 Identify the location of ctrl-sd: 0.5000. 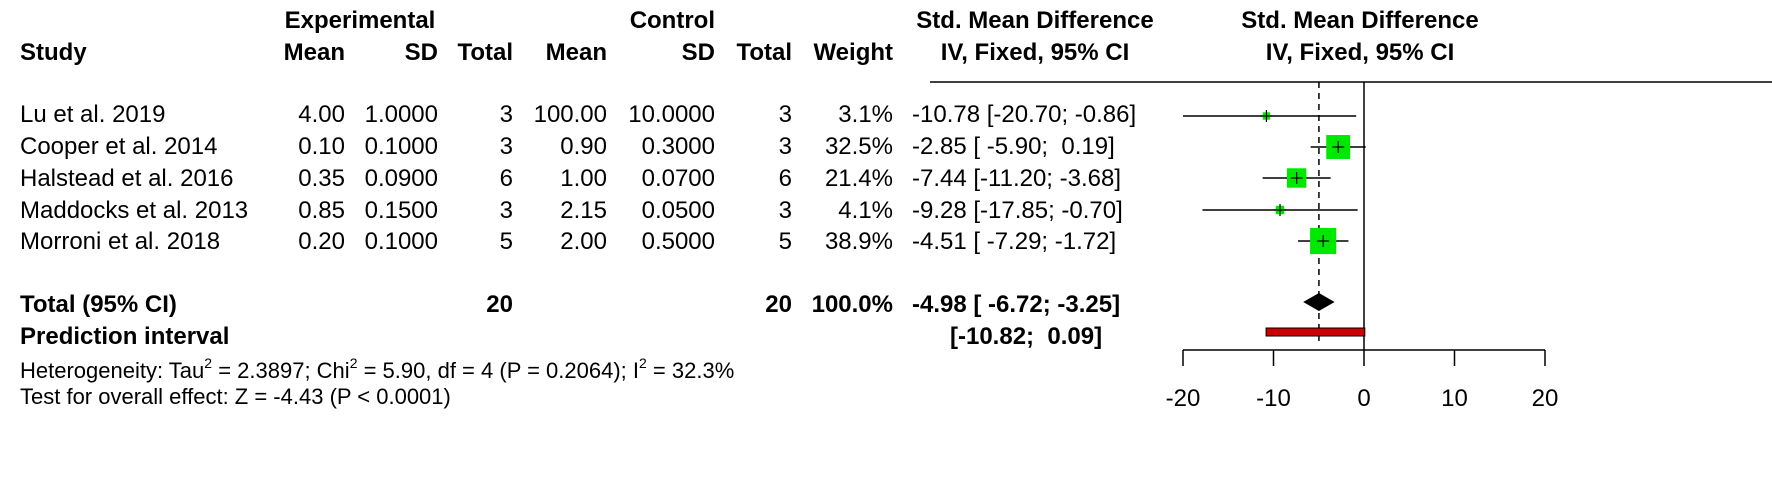
(678, 241).